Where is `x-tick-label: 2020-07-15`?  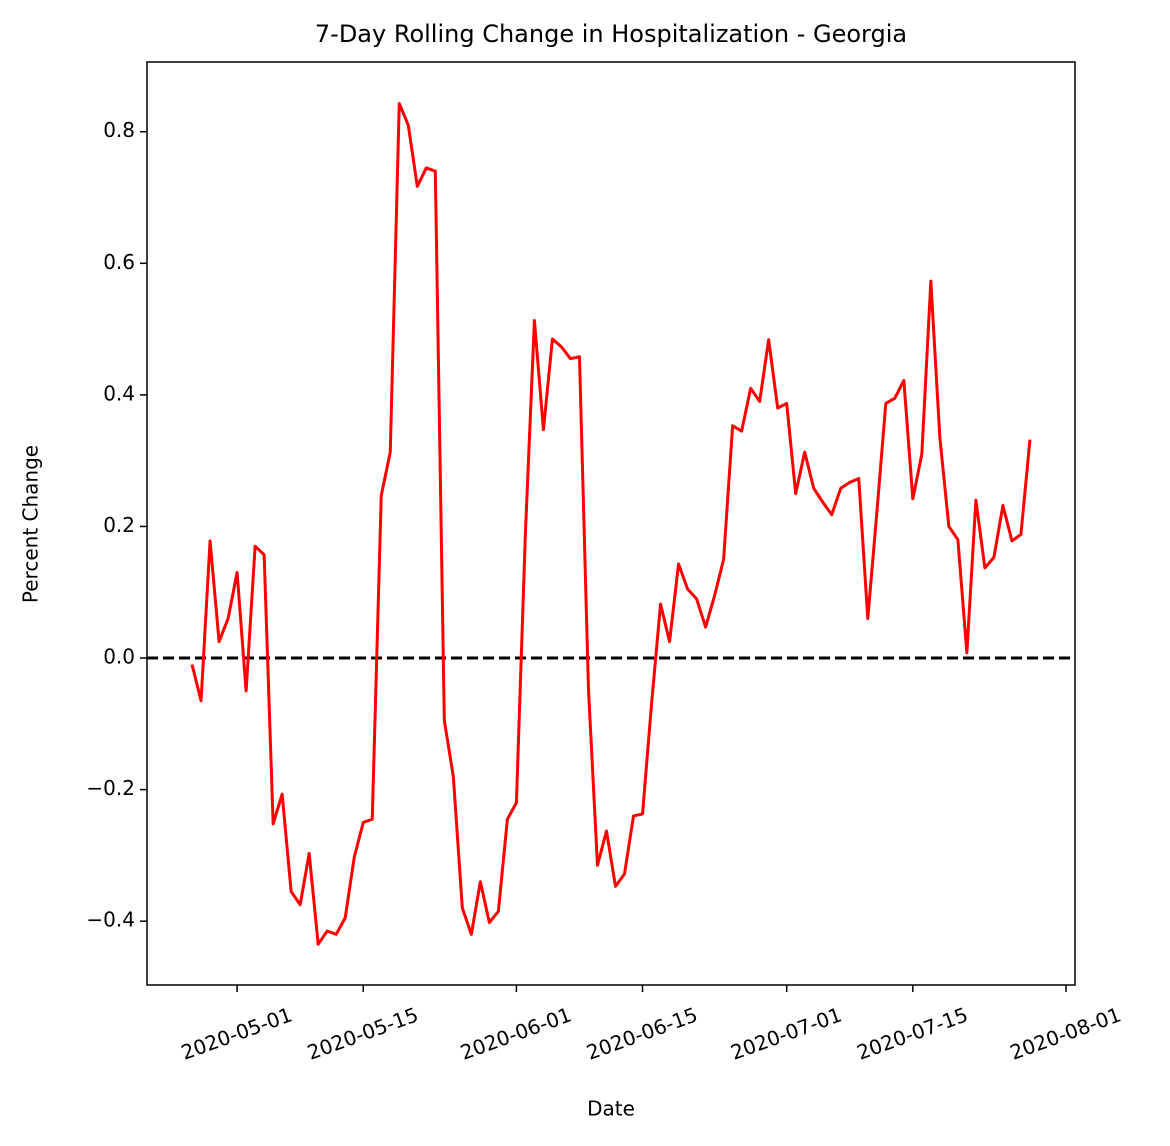 x-tick-label: 2020-07-15 is located at coordinates (912, 1033).